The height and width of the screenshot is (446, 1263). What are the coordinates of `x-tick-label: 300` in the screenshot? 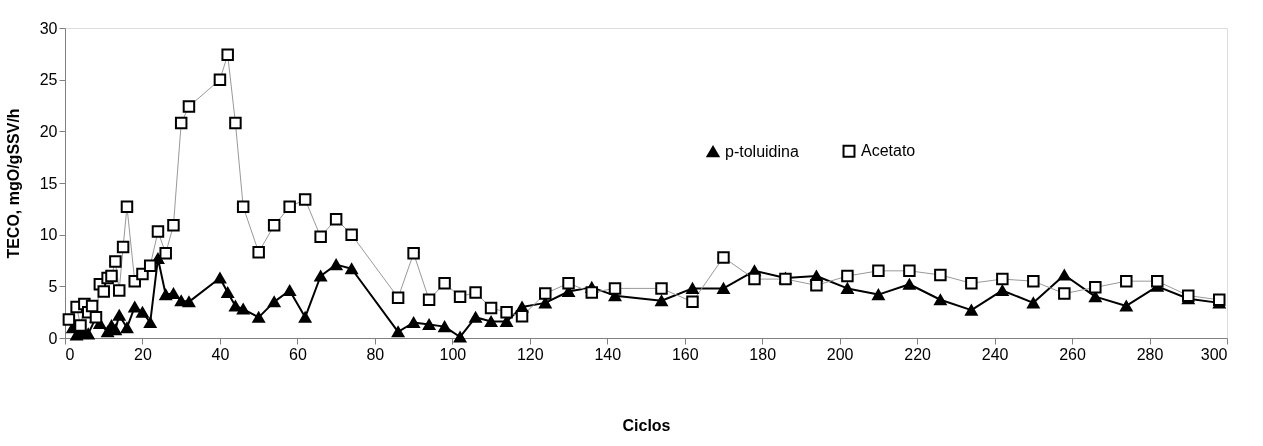 It's located at (1214, 354).